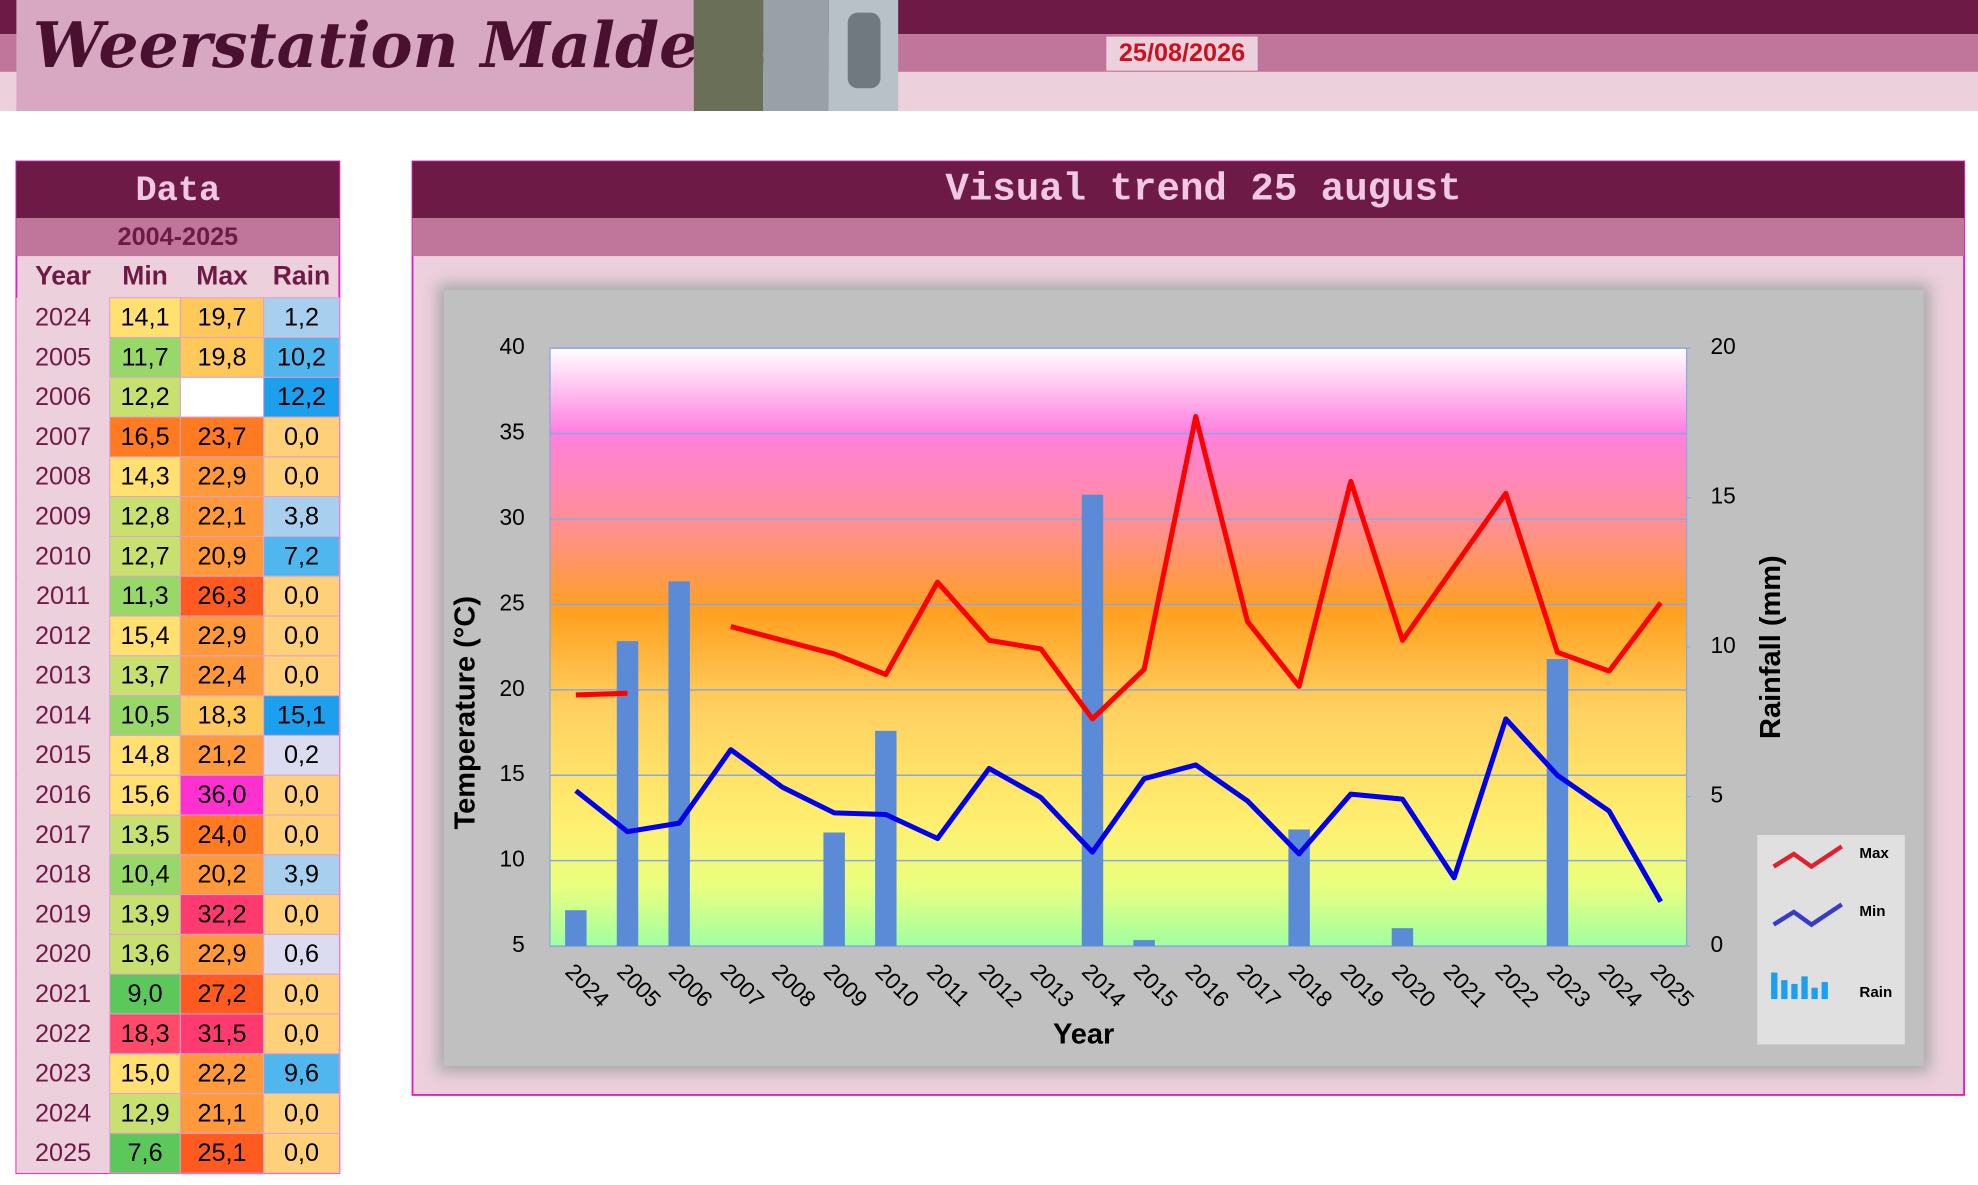 The width and height of the screenshot is (1978, 1185). I want to click on chart-head, so click(1188, 190).